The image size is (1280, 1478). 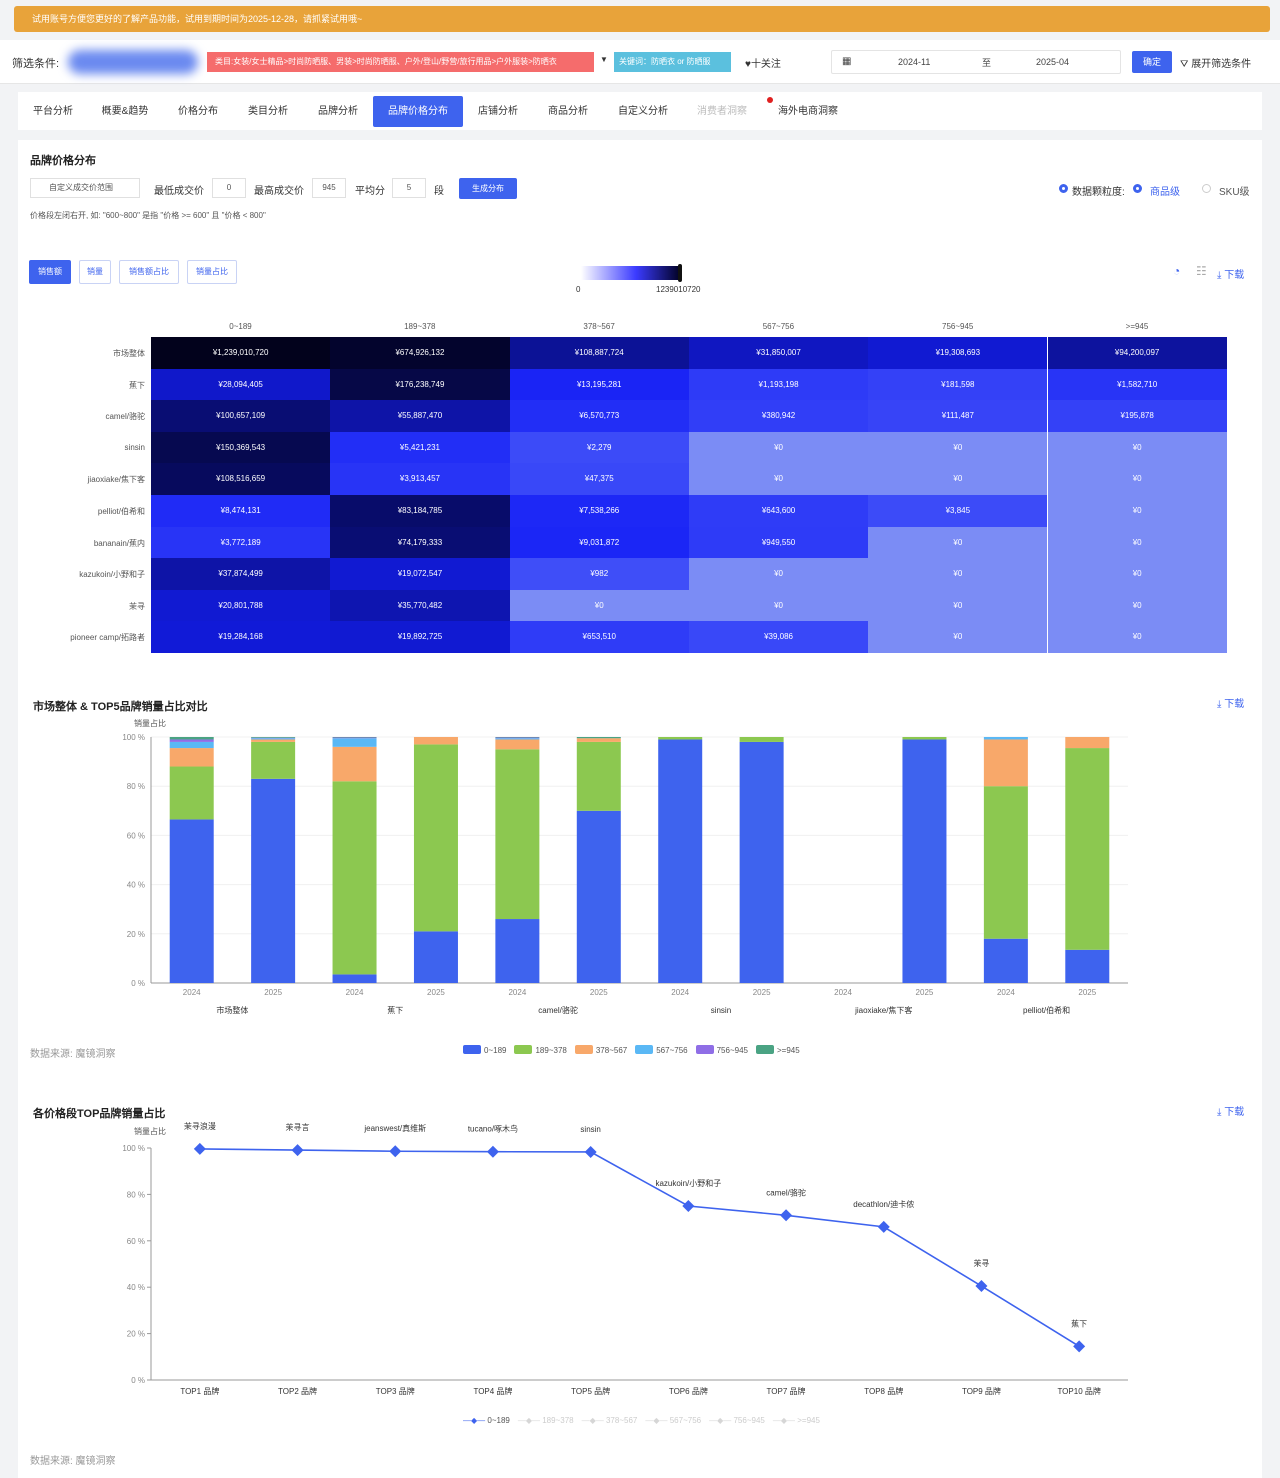 What do you see at coordinates (958, 416) in the screenshot?
I see `heatmap-cell: ¥111,487` at bounding box center [958, 416].